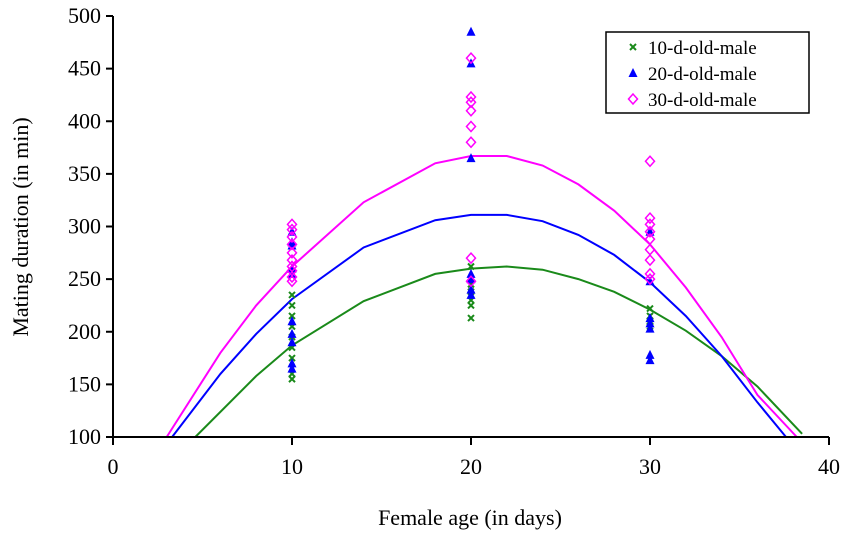 The width and height of the screenshot is (850, 538). Describe the element at coordinates (829, 466) in the screenshot. I see `x-tick-label: 40` at that location.